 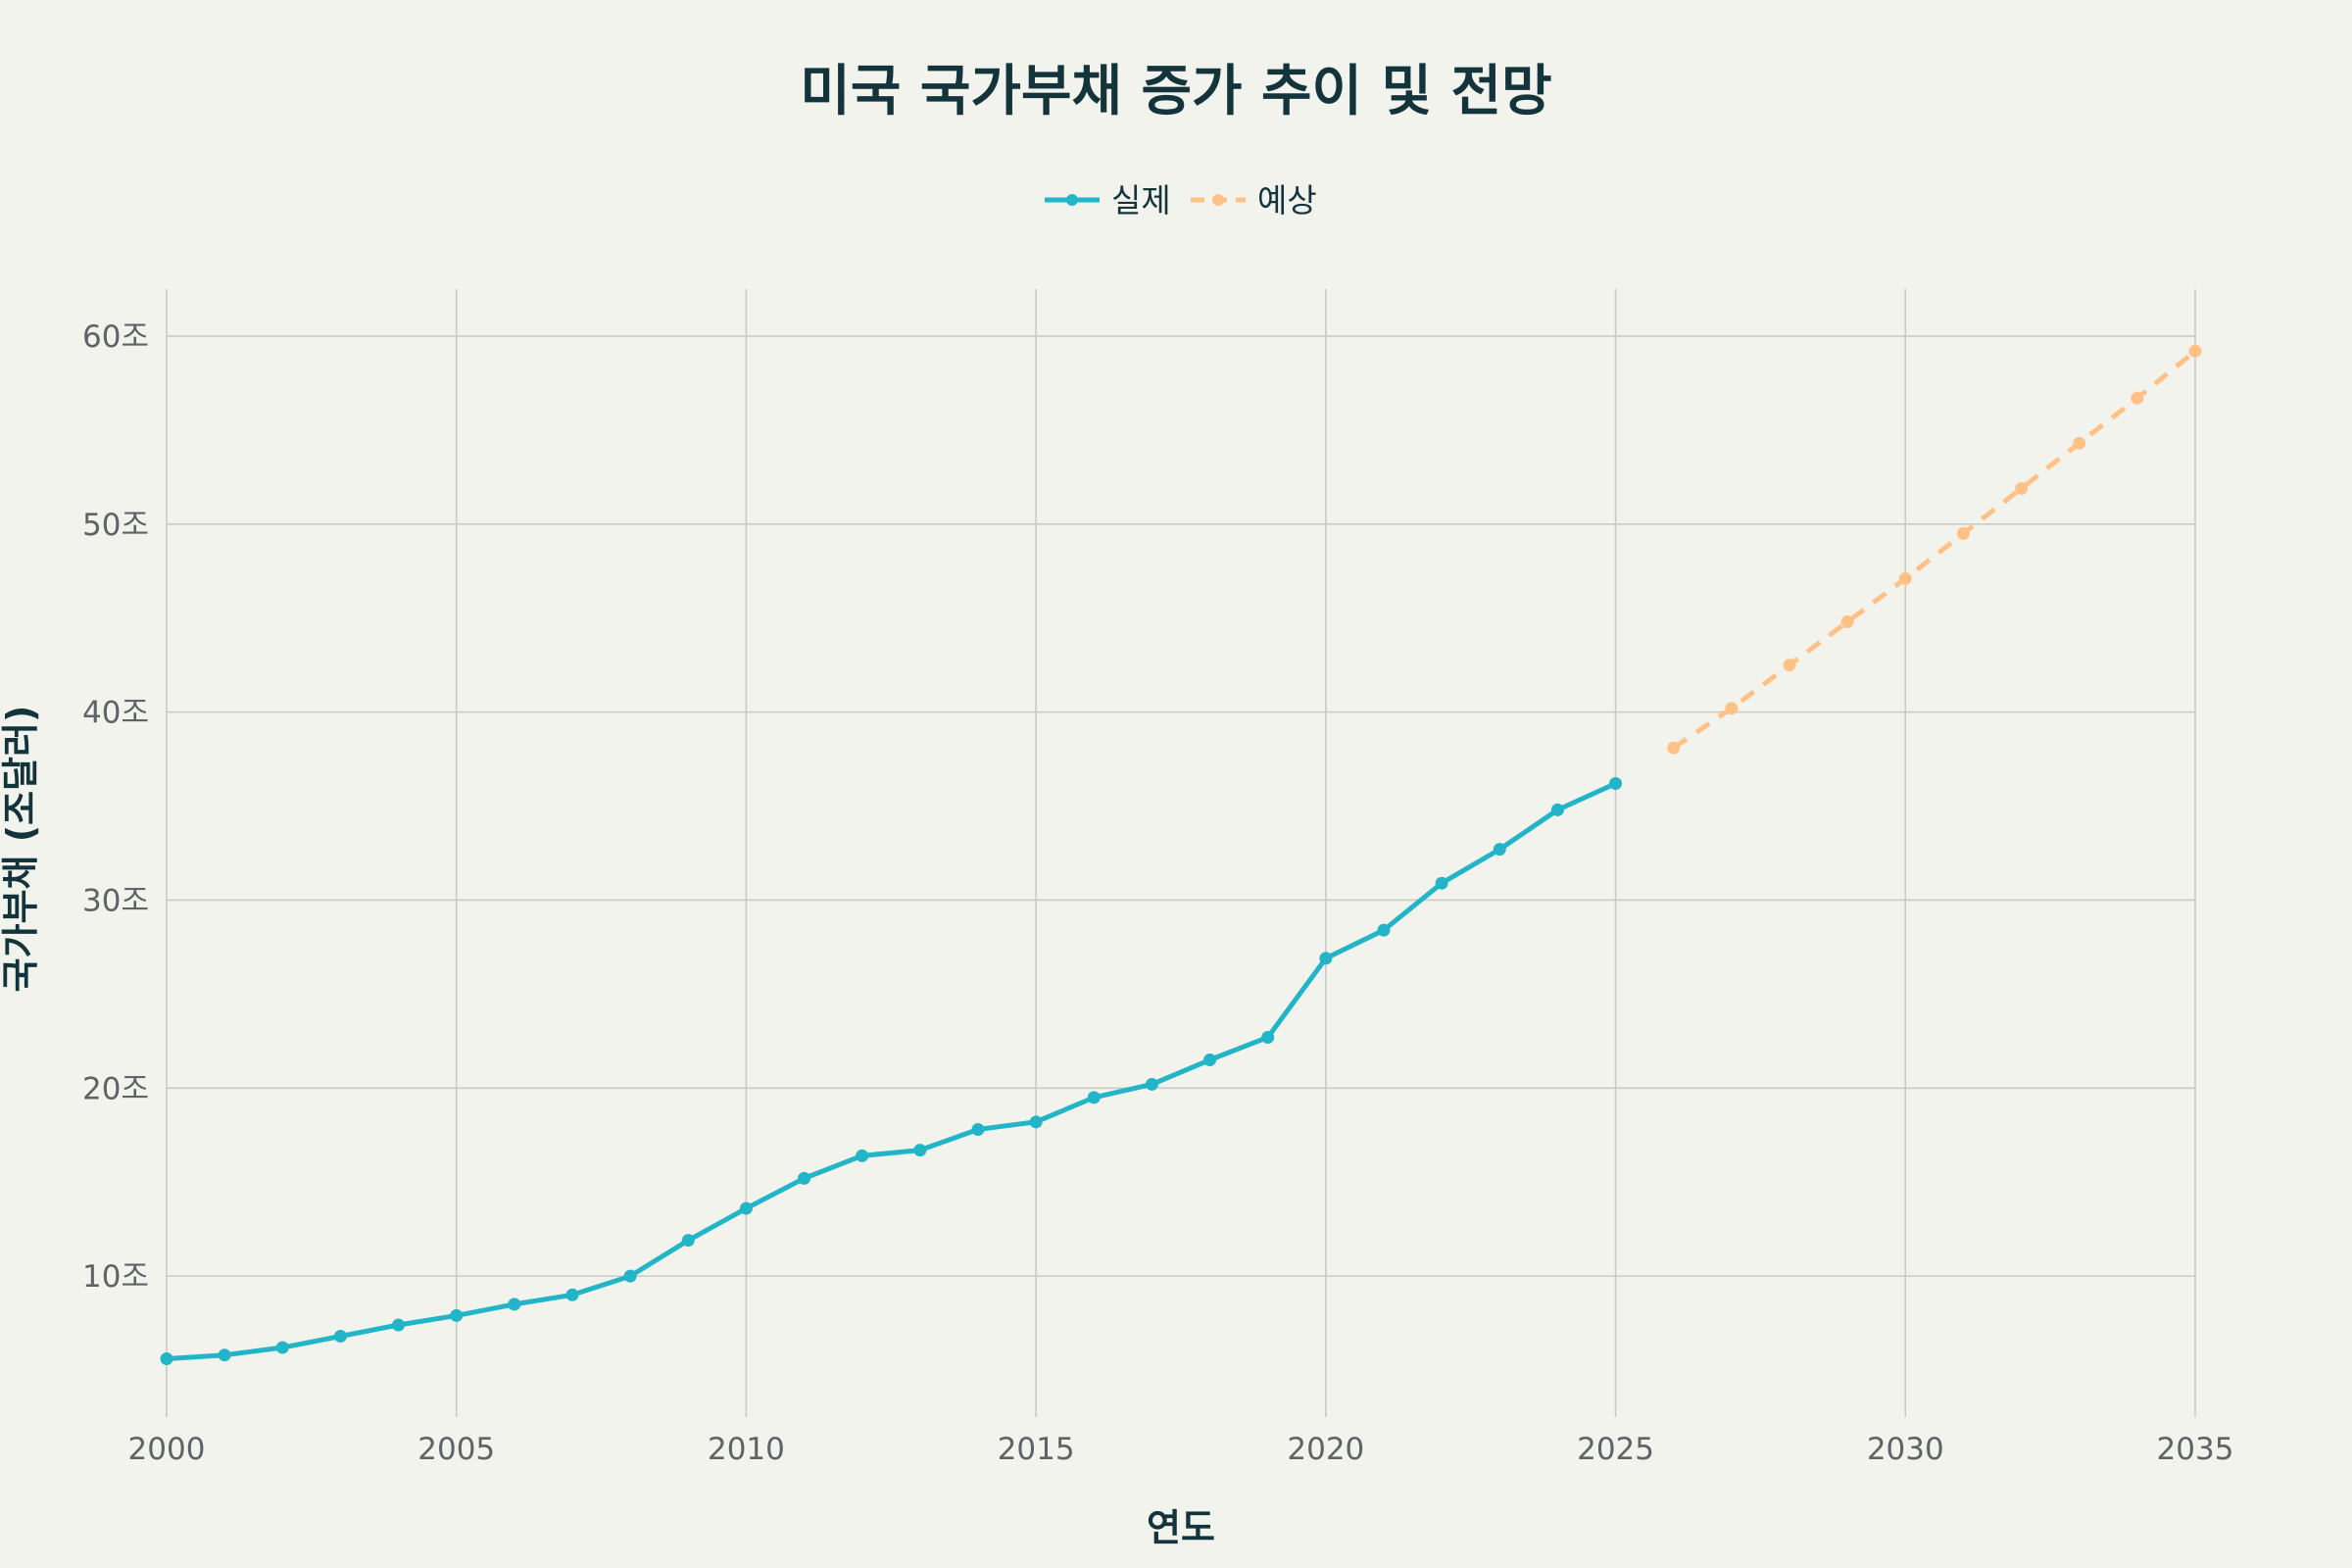 I want to click on x-tick-label-2000: 2000, so click(x=167, y=1449).